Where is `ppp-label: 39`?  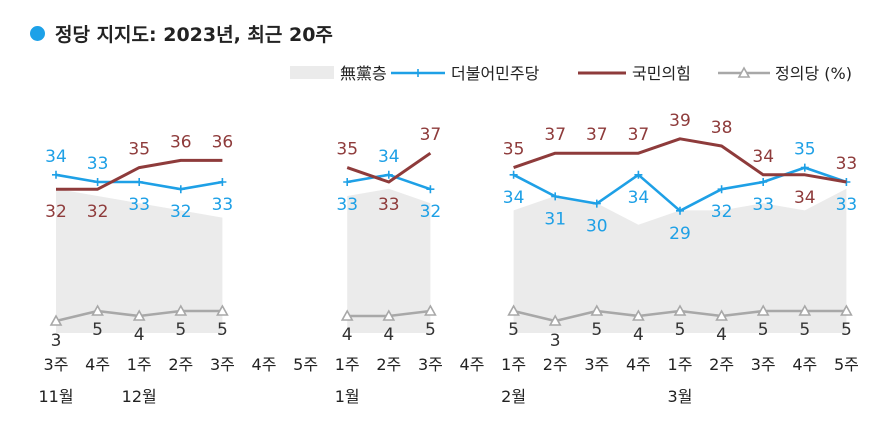 ppp-label: 39 is located at coordinates (680, 121).